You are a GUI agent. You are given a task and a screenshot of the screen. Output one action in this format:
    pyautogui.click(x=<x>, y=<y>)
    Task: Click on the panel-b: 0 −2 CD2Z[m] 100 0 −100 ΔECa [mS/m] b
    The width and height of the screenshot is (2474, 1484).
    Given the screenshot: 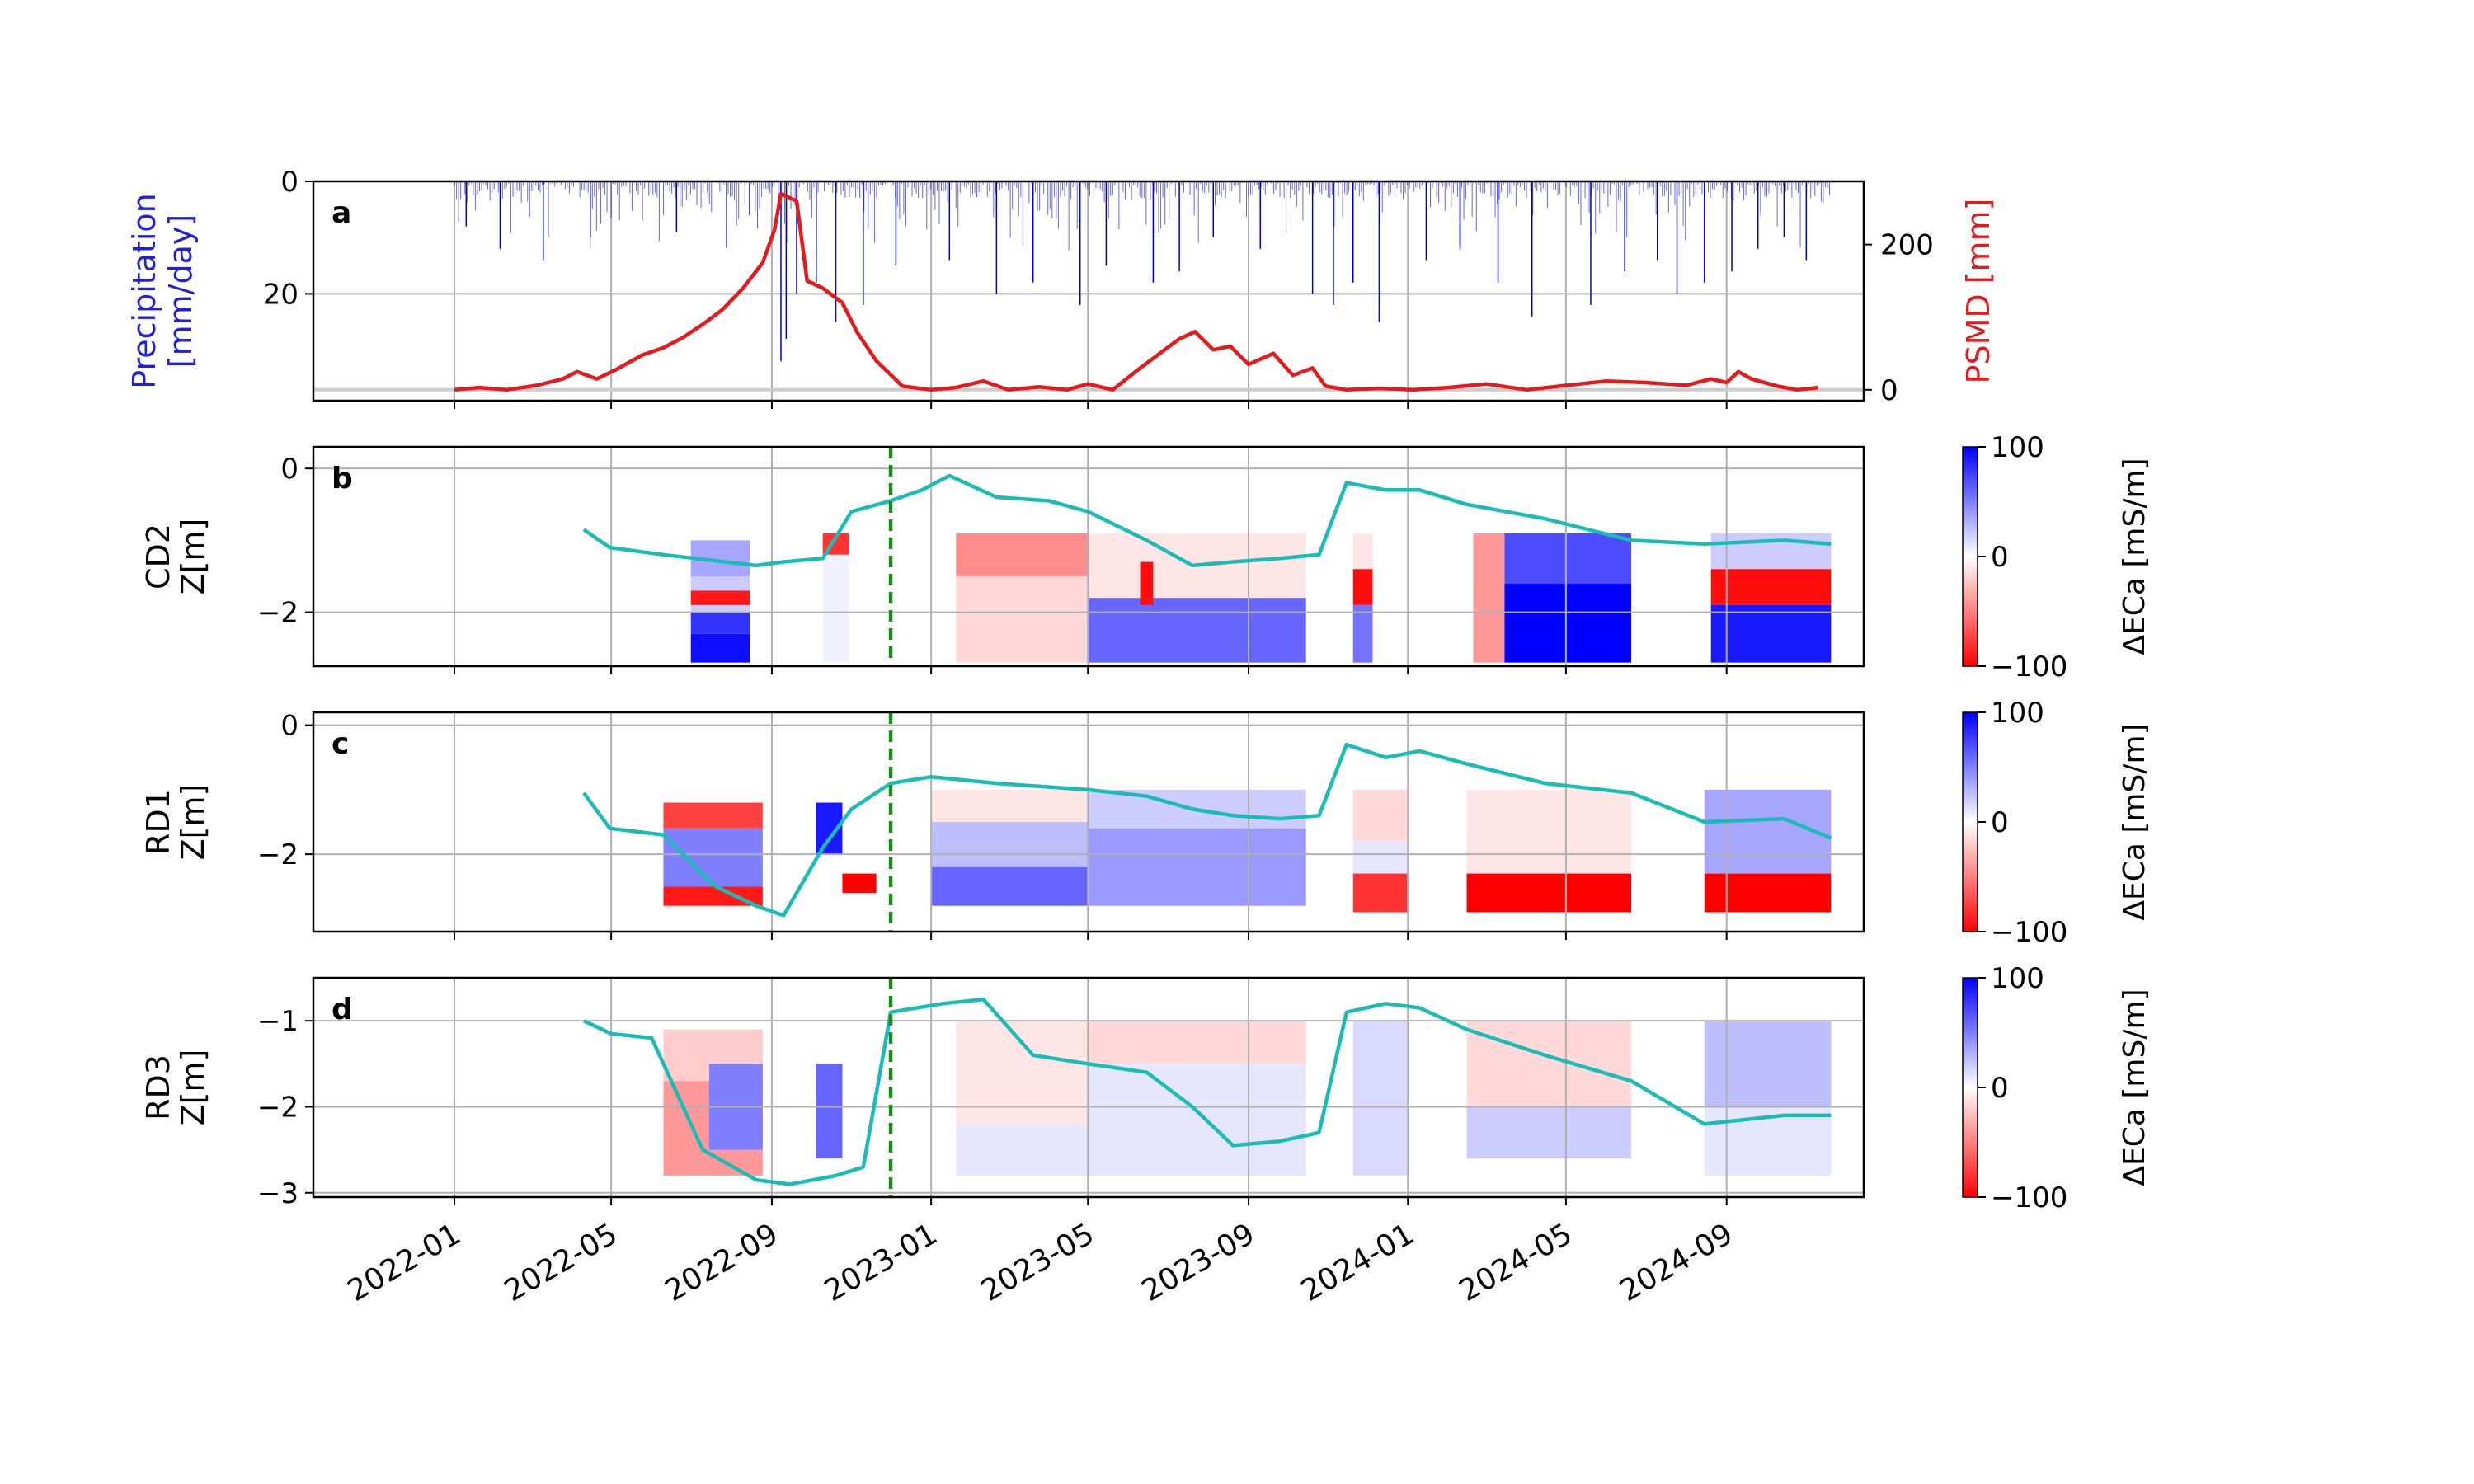 What is the action you would take?
    pyautogui.click(x=1146, y=557)
    